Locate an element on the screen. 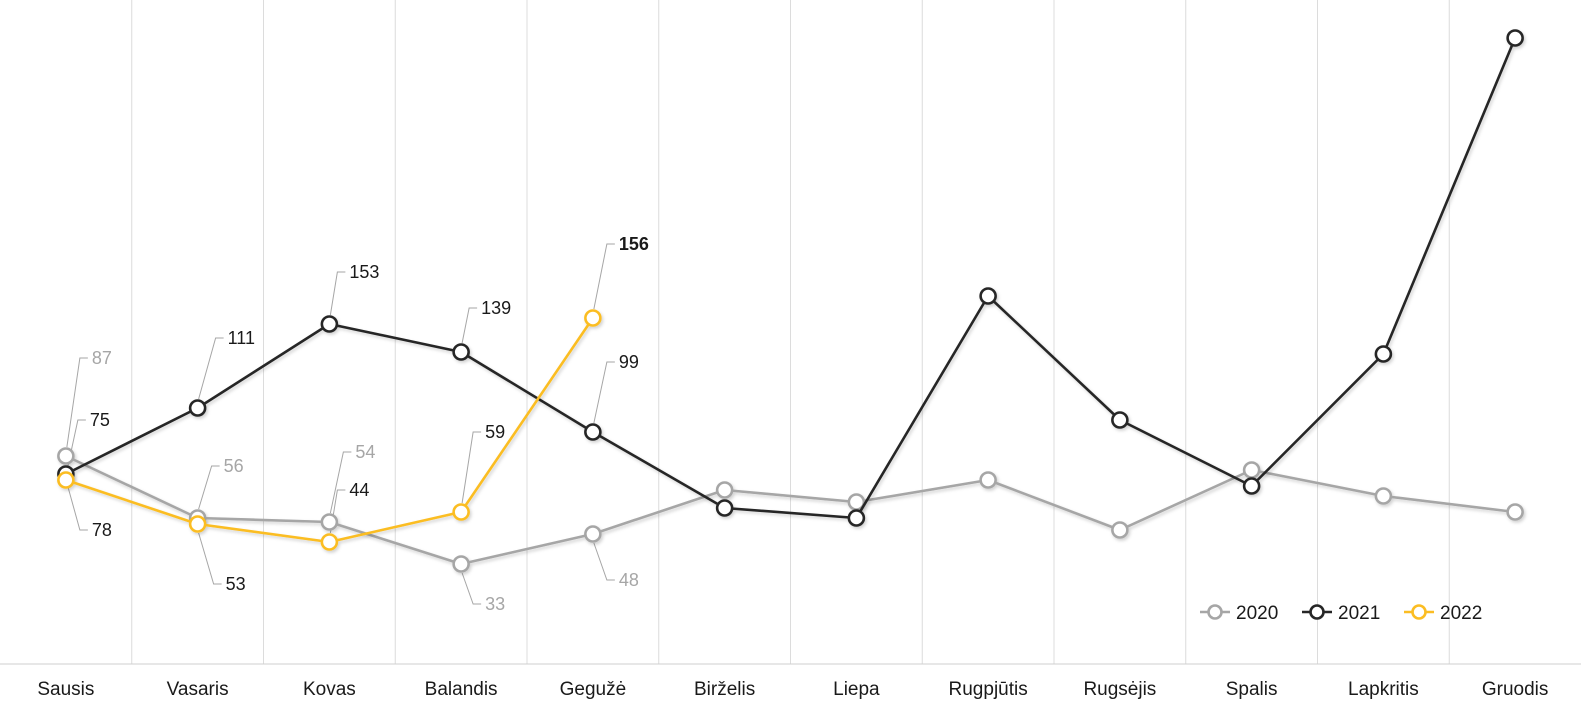 The image size is (1581, 714). data-label: 153 is located at coordinates (364, 272).